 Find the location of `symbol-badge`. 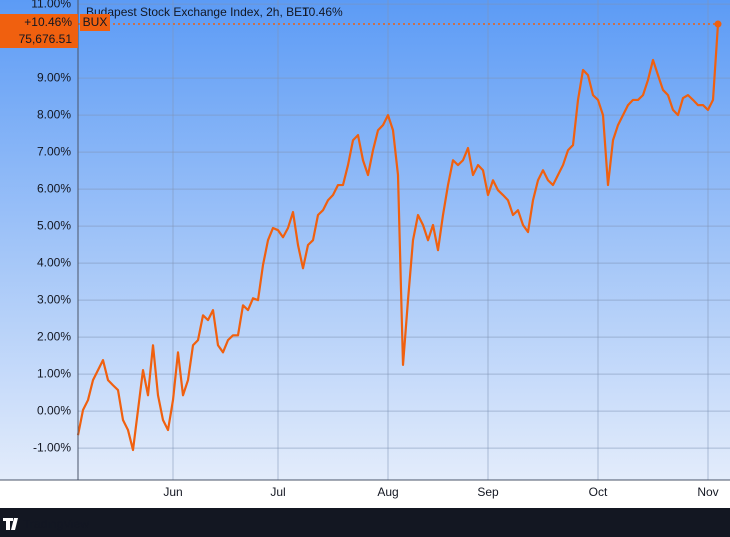

symbol-badge is located at coordinates (95, 22).